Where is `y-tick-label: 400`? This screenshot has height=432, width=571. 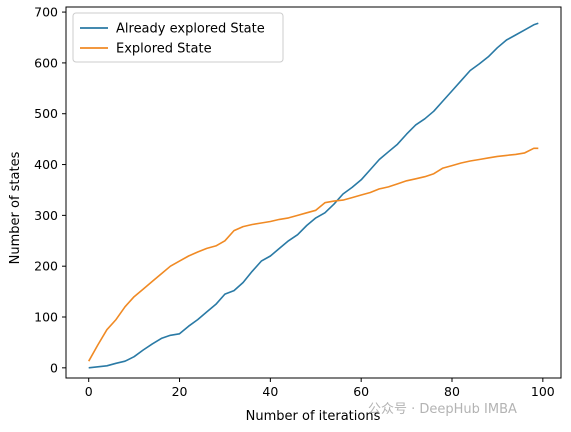
y-tick-label: 400 is located at coordinates (46, 164).